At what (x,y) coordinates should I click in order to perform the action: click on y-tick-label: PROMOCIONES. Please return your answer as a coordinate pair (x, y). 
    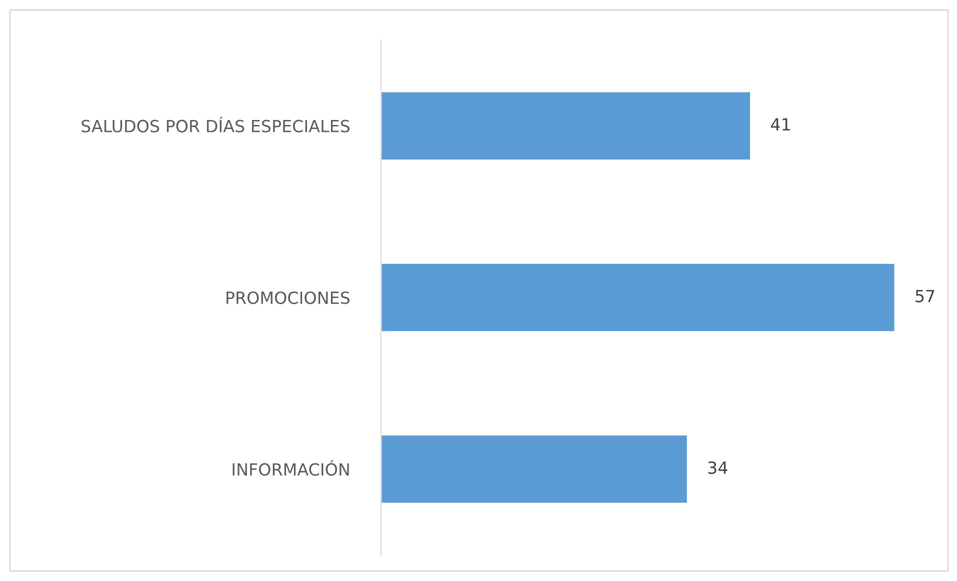
    Looking at the image, I should click on (288, 297).